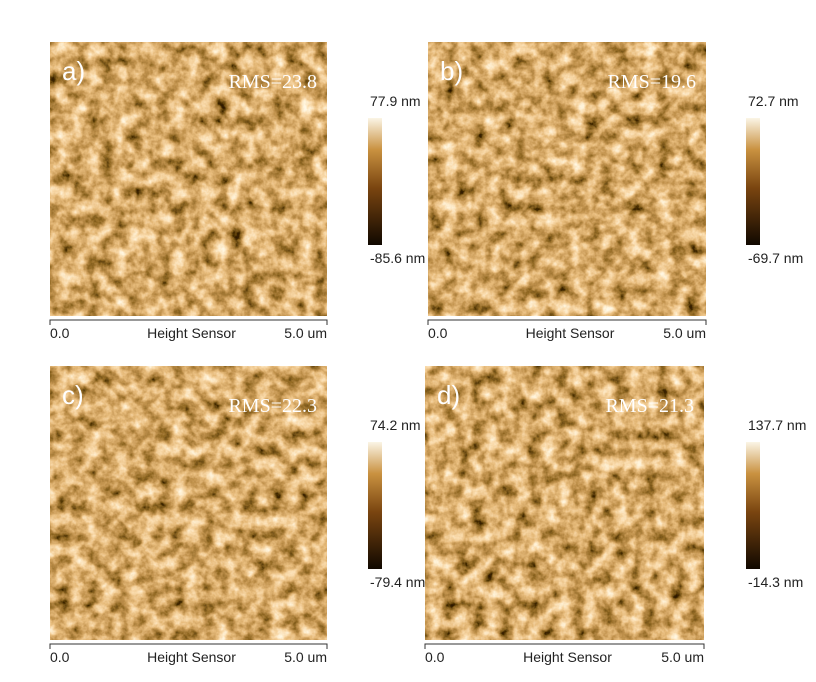 The image size is (816, 682). What do you see at coordinates (272, 82) in the screenshot?
I see `rms-label: RMS=23.8` at bounding box center [272, 82].